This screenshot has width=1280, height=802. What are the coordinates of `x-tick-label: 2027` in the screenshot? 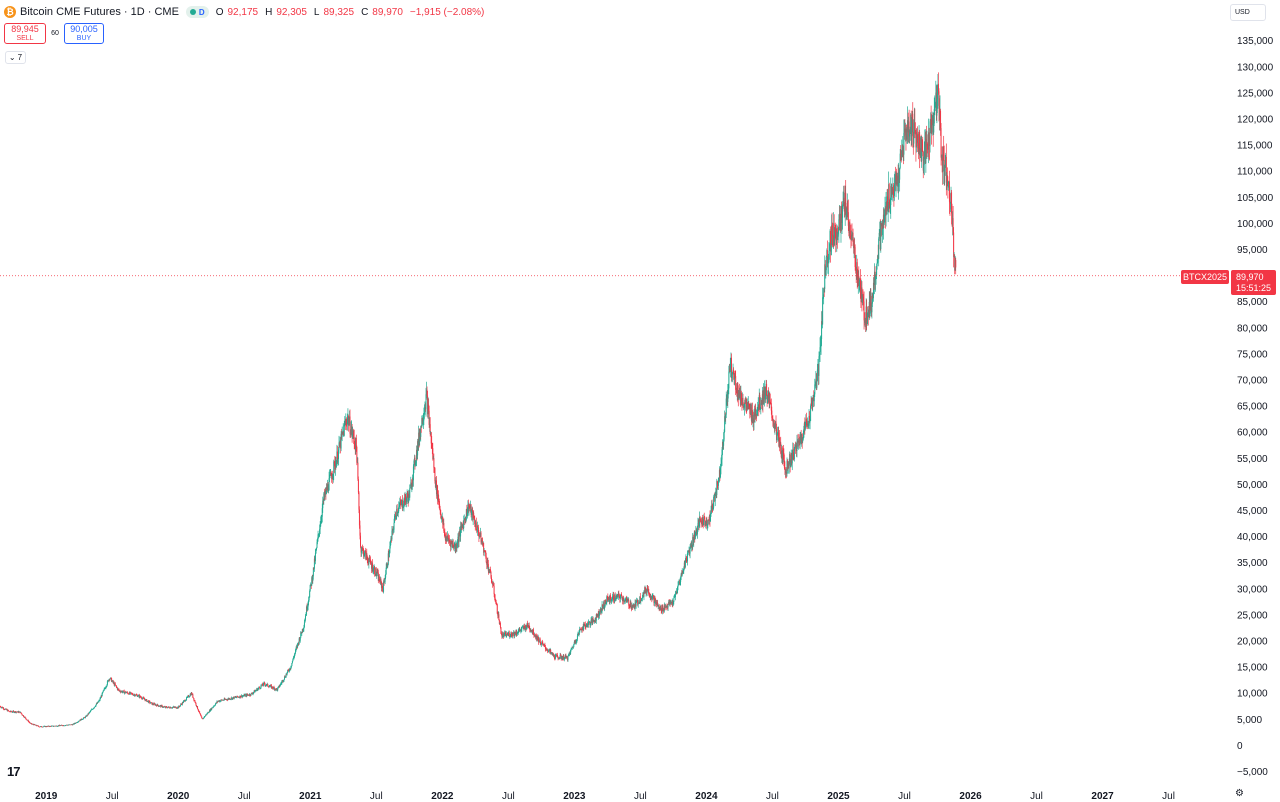 It's located at (1102, 796).